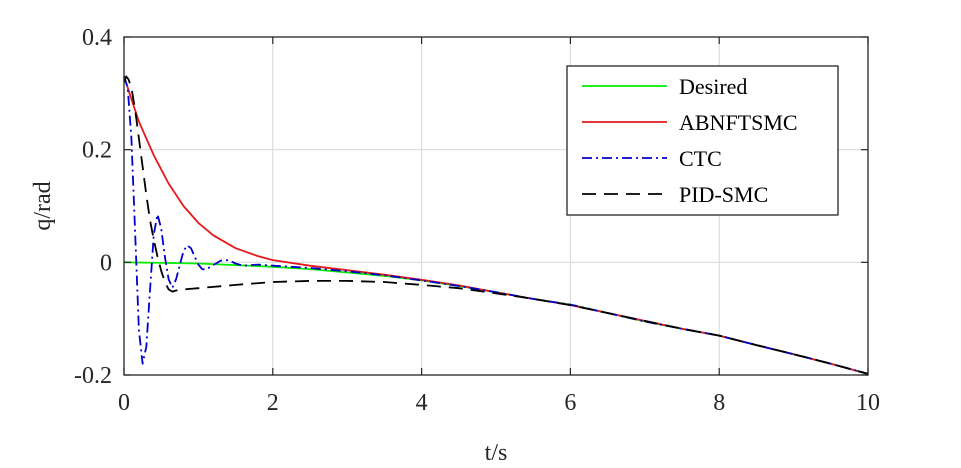 The image size is (961, 468). What do you see at coordinates (124, 403) in the screenshot?
I see `x-tick-label: 0` at bounding box center [124, 403].